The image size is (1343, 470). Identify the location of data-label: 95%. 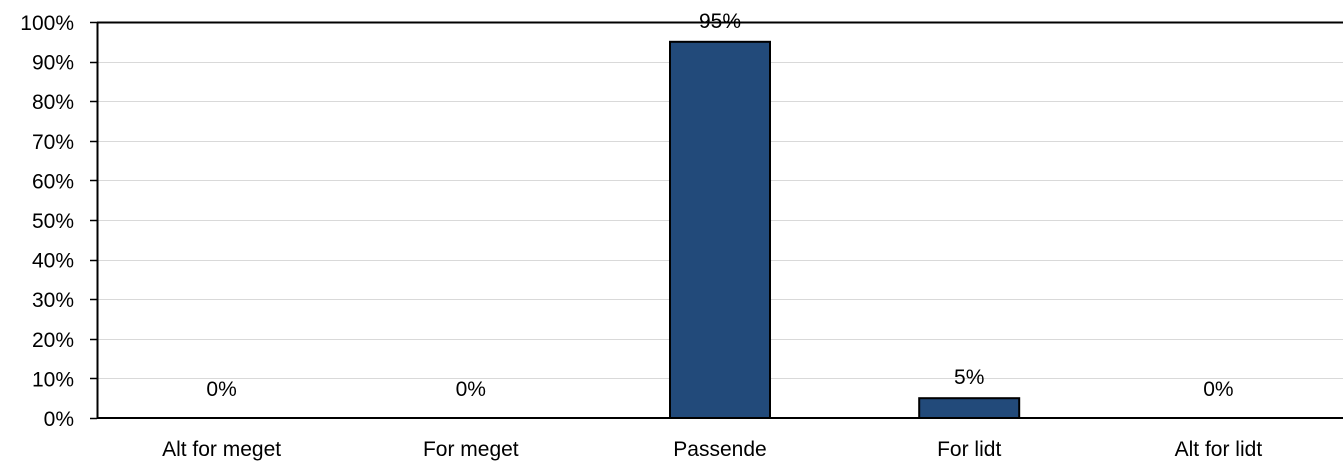
(720, 21).